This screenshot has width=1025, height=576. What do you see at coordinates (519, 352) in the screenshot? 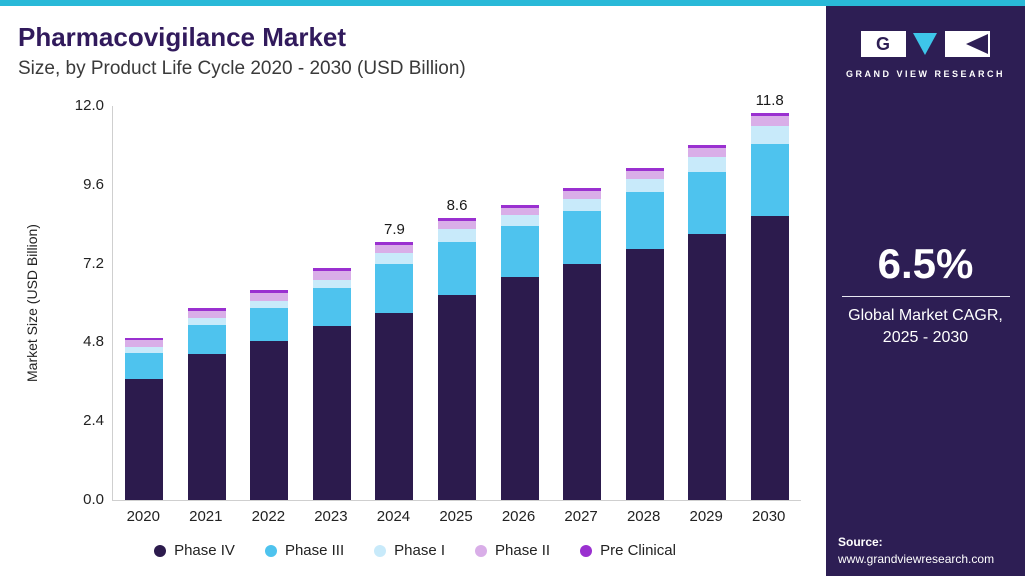
I see `bar-2026` at bounding box center [519, 352].